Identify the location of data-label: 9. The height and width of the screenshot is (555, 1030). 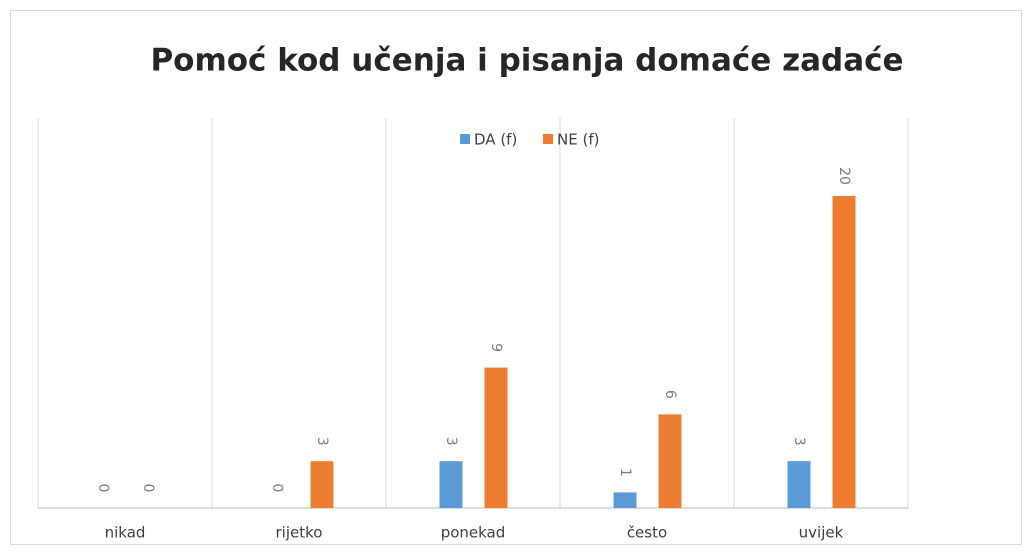
(496, 347).